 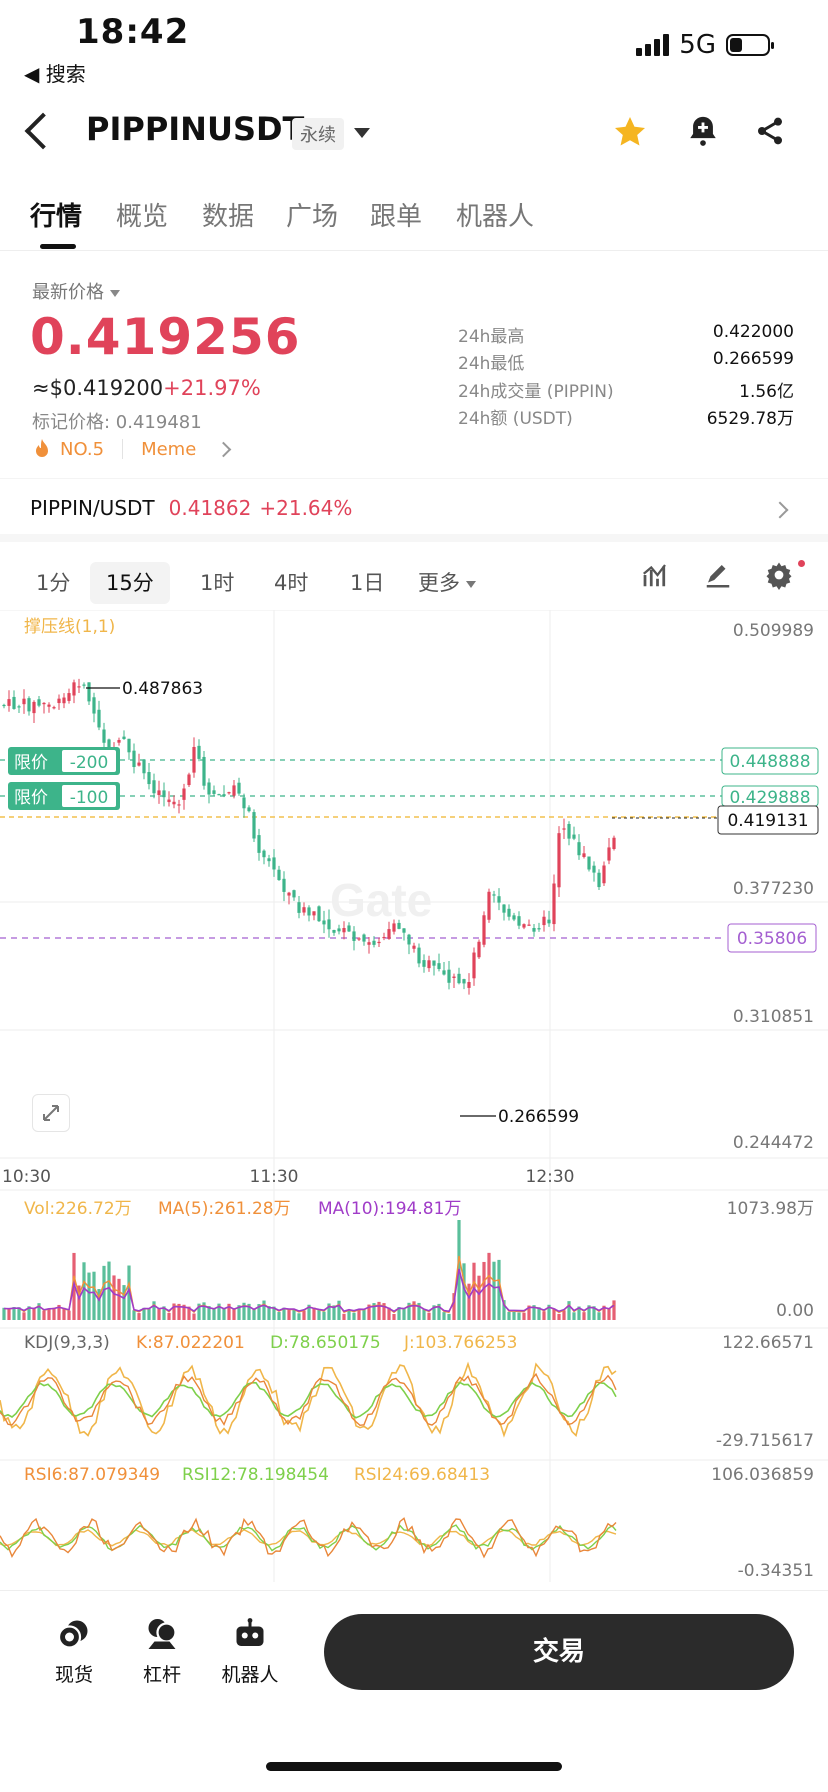 I want to click on nav-spot: 现货, so click(x=74, y=1651).